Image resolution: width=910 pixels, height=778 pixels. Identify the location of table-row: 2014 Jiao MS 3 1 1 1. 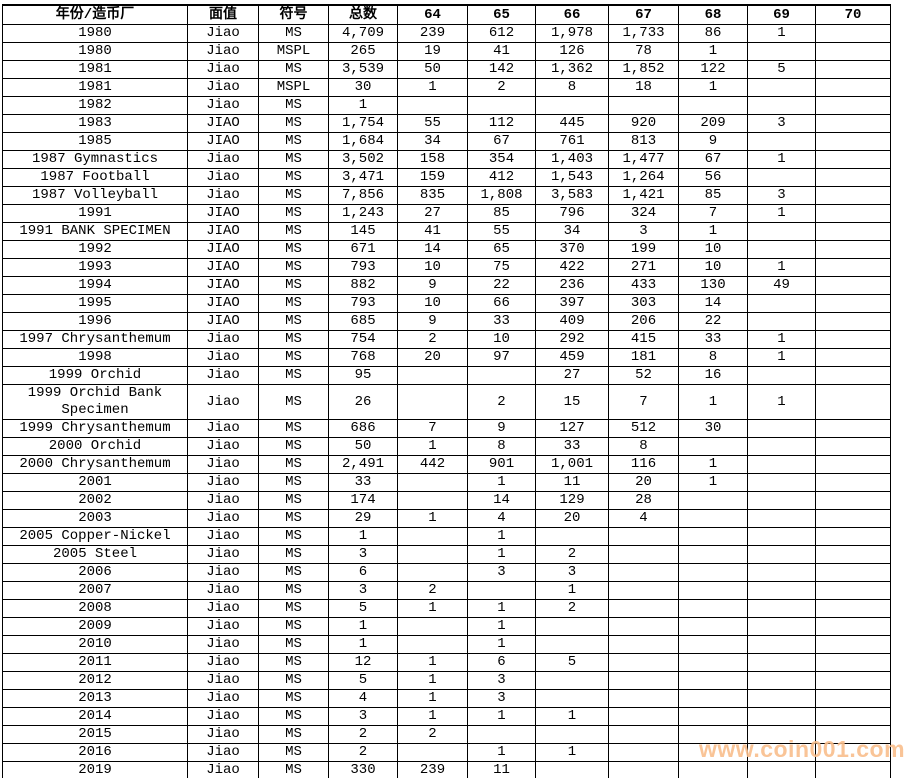
(446, 716).